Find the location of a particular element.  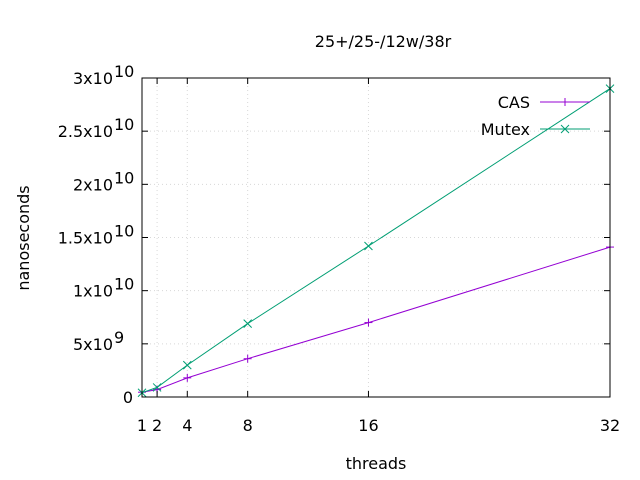

y-tick-label: 2.5x10 is located at coordinates (85, 131).